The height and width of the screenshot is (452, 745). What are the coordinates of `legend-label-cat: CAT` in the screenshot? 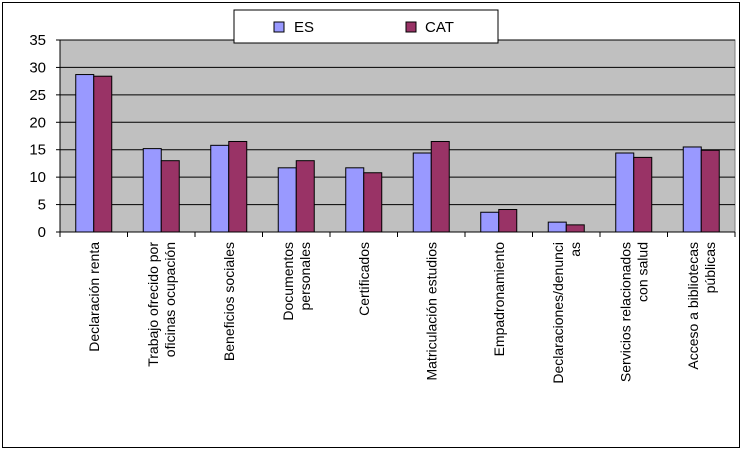 It's located at (439, 27).